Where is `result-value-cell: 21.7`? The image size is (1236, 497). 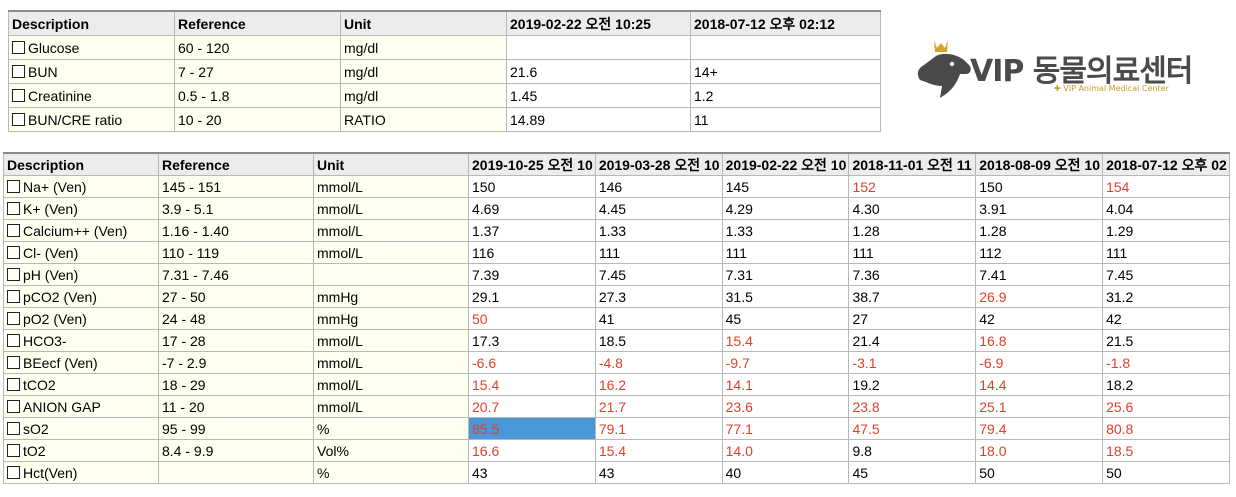 result-value-cell: 21.7 is located at coordinates (658, 406).